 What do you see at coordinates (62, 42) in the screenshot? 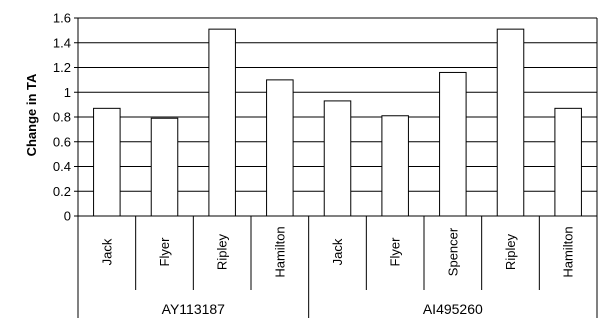
I see `y-tick-label: 1.4` at bounding box center [62, 42].